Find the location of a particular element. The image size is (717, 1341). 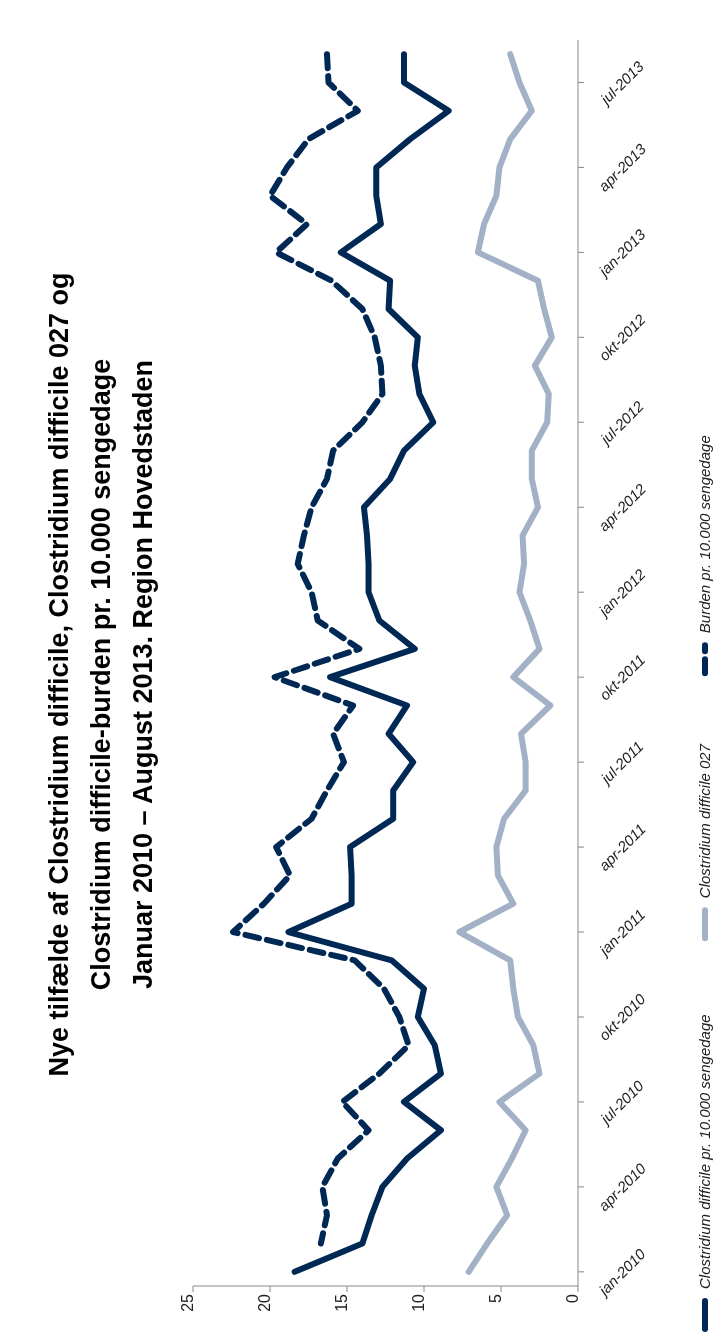

x-tick-label: 25 is located at coordinates (187, 1302).